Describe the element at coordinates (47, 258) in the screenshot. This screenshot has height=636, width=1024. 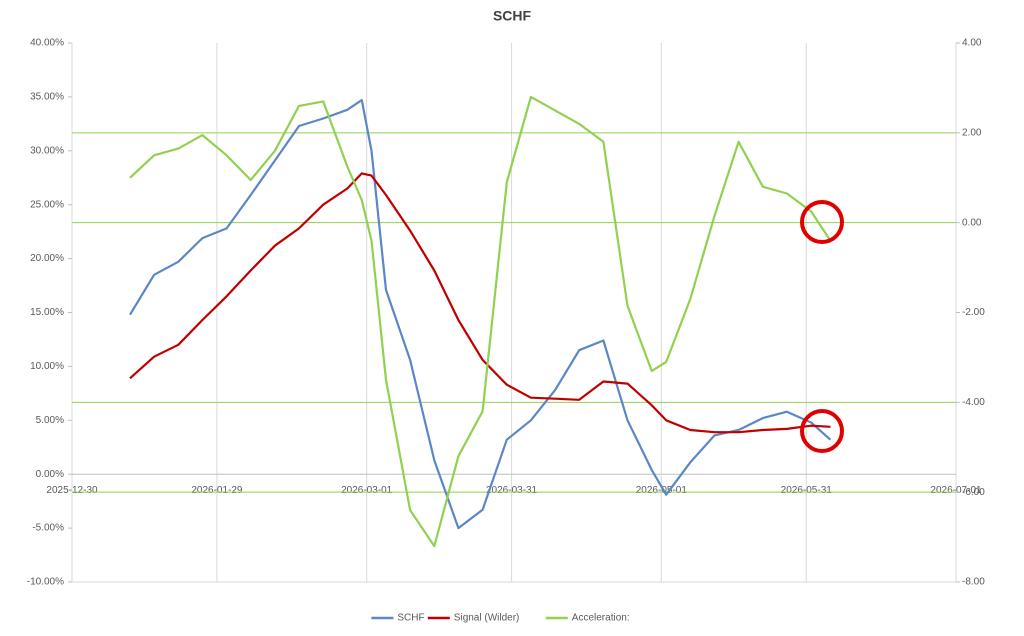
I see `y-tick-label: 20.00%` at that location.